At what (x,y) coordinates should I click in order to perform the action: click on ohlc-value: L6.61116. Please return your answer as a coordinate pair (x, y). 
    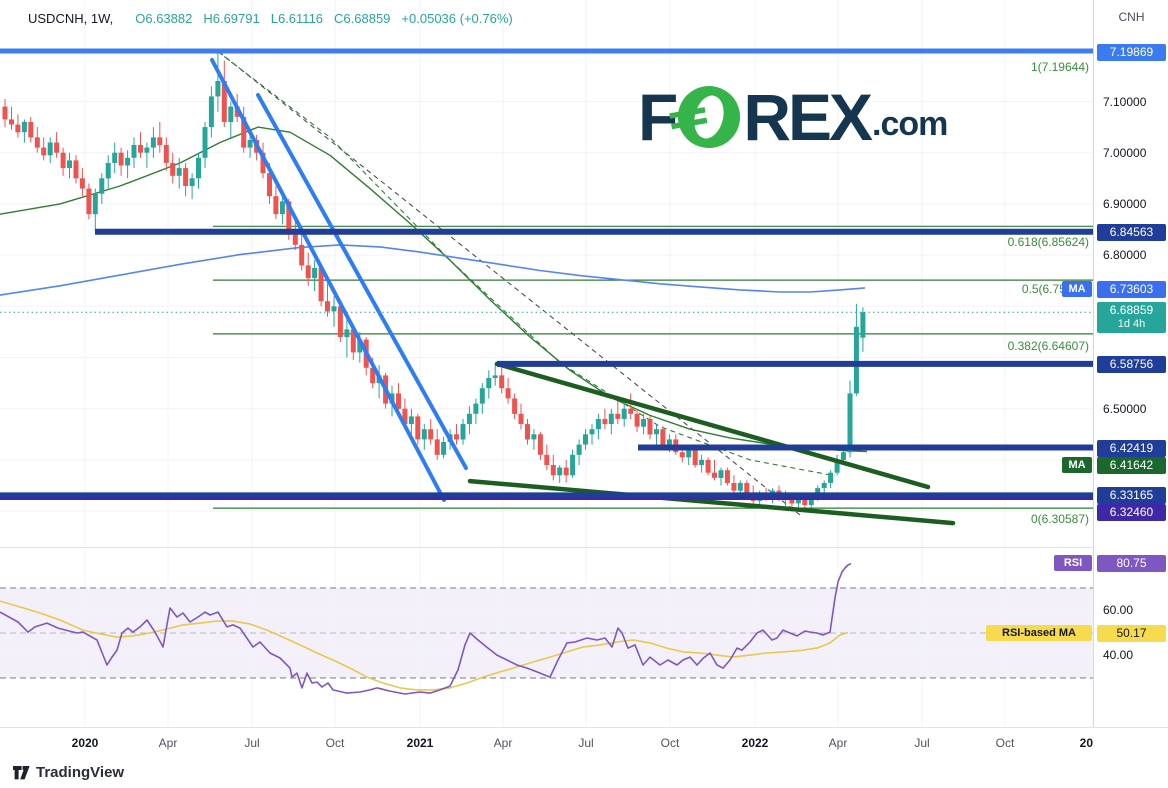
    Looking at the image, I should click on (297, 18).